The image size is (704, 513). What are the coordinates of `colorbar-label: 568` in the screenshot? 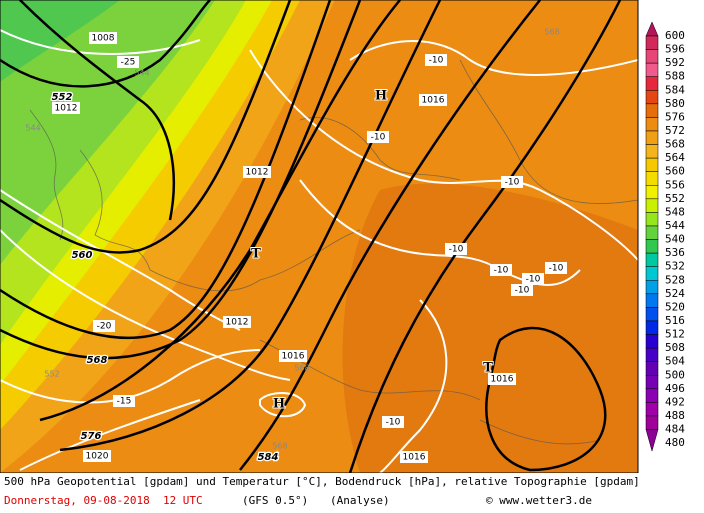 It's located at (675, 144).